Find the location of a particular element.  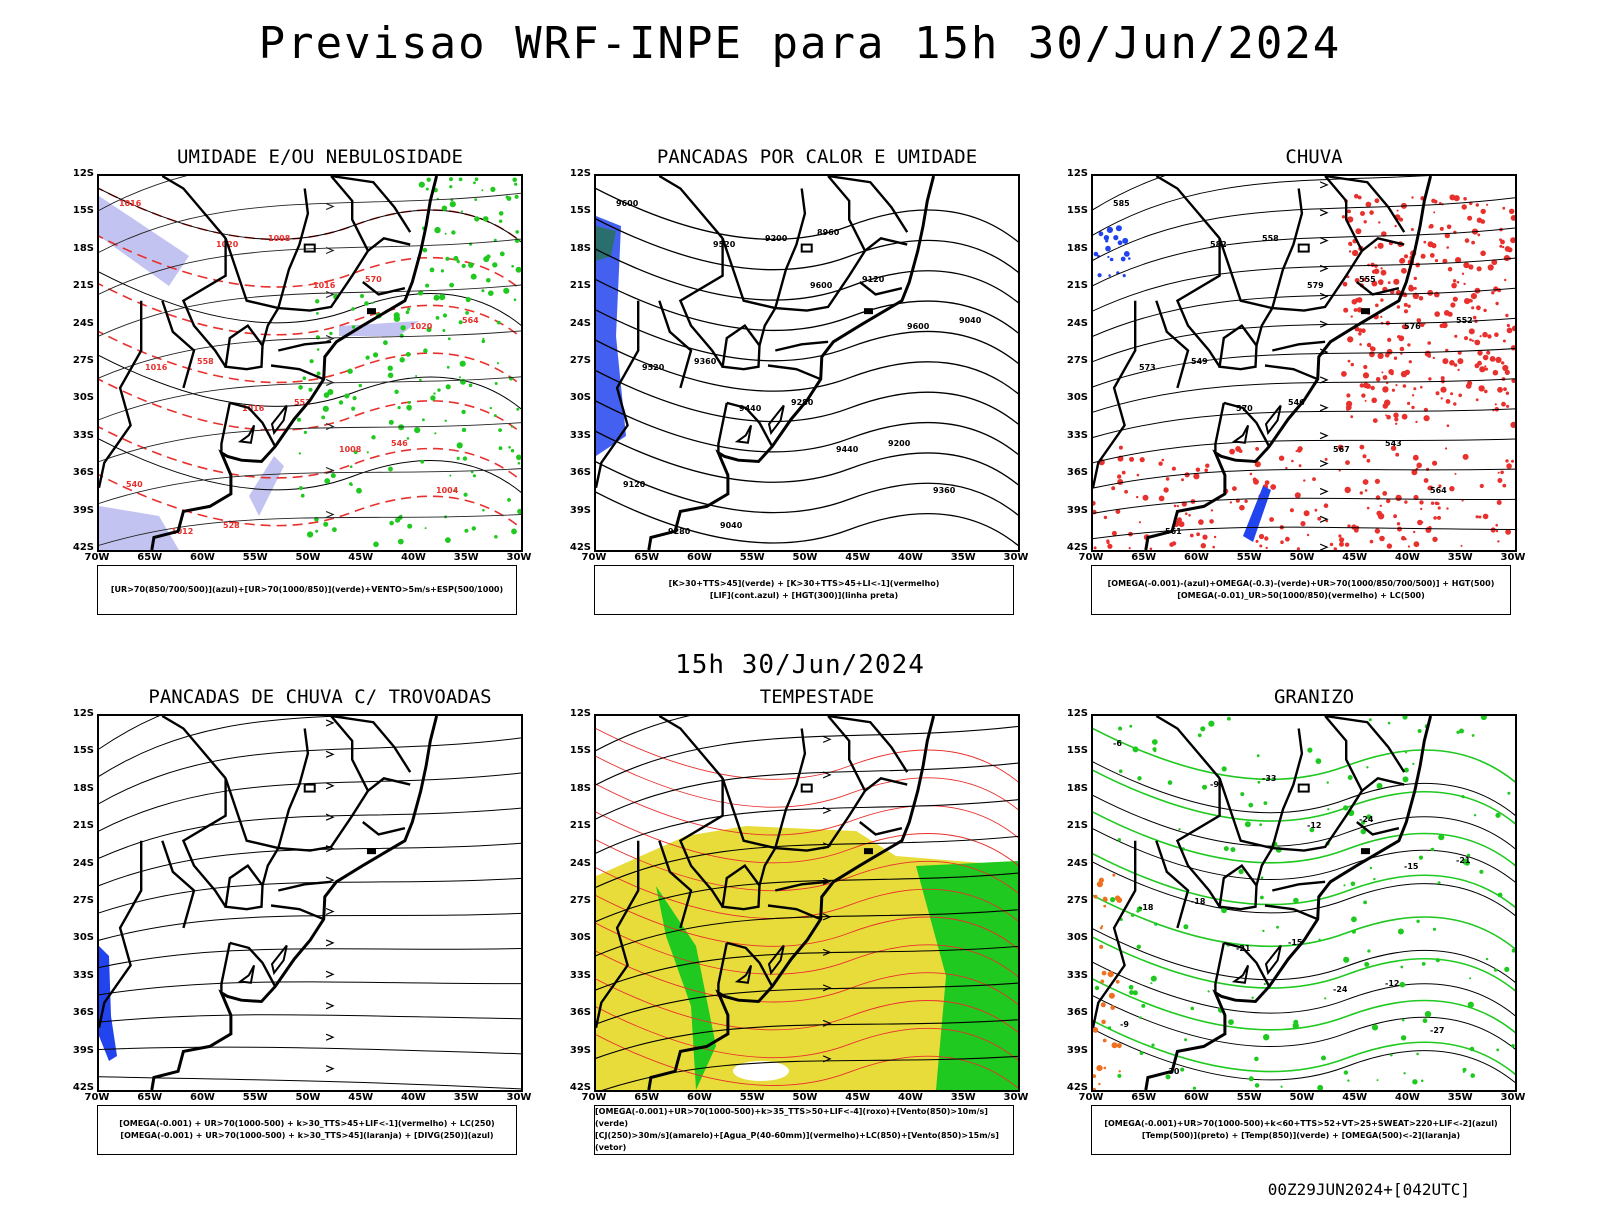

contour-label: -9 is located at coordinates (1124, 1024).